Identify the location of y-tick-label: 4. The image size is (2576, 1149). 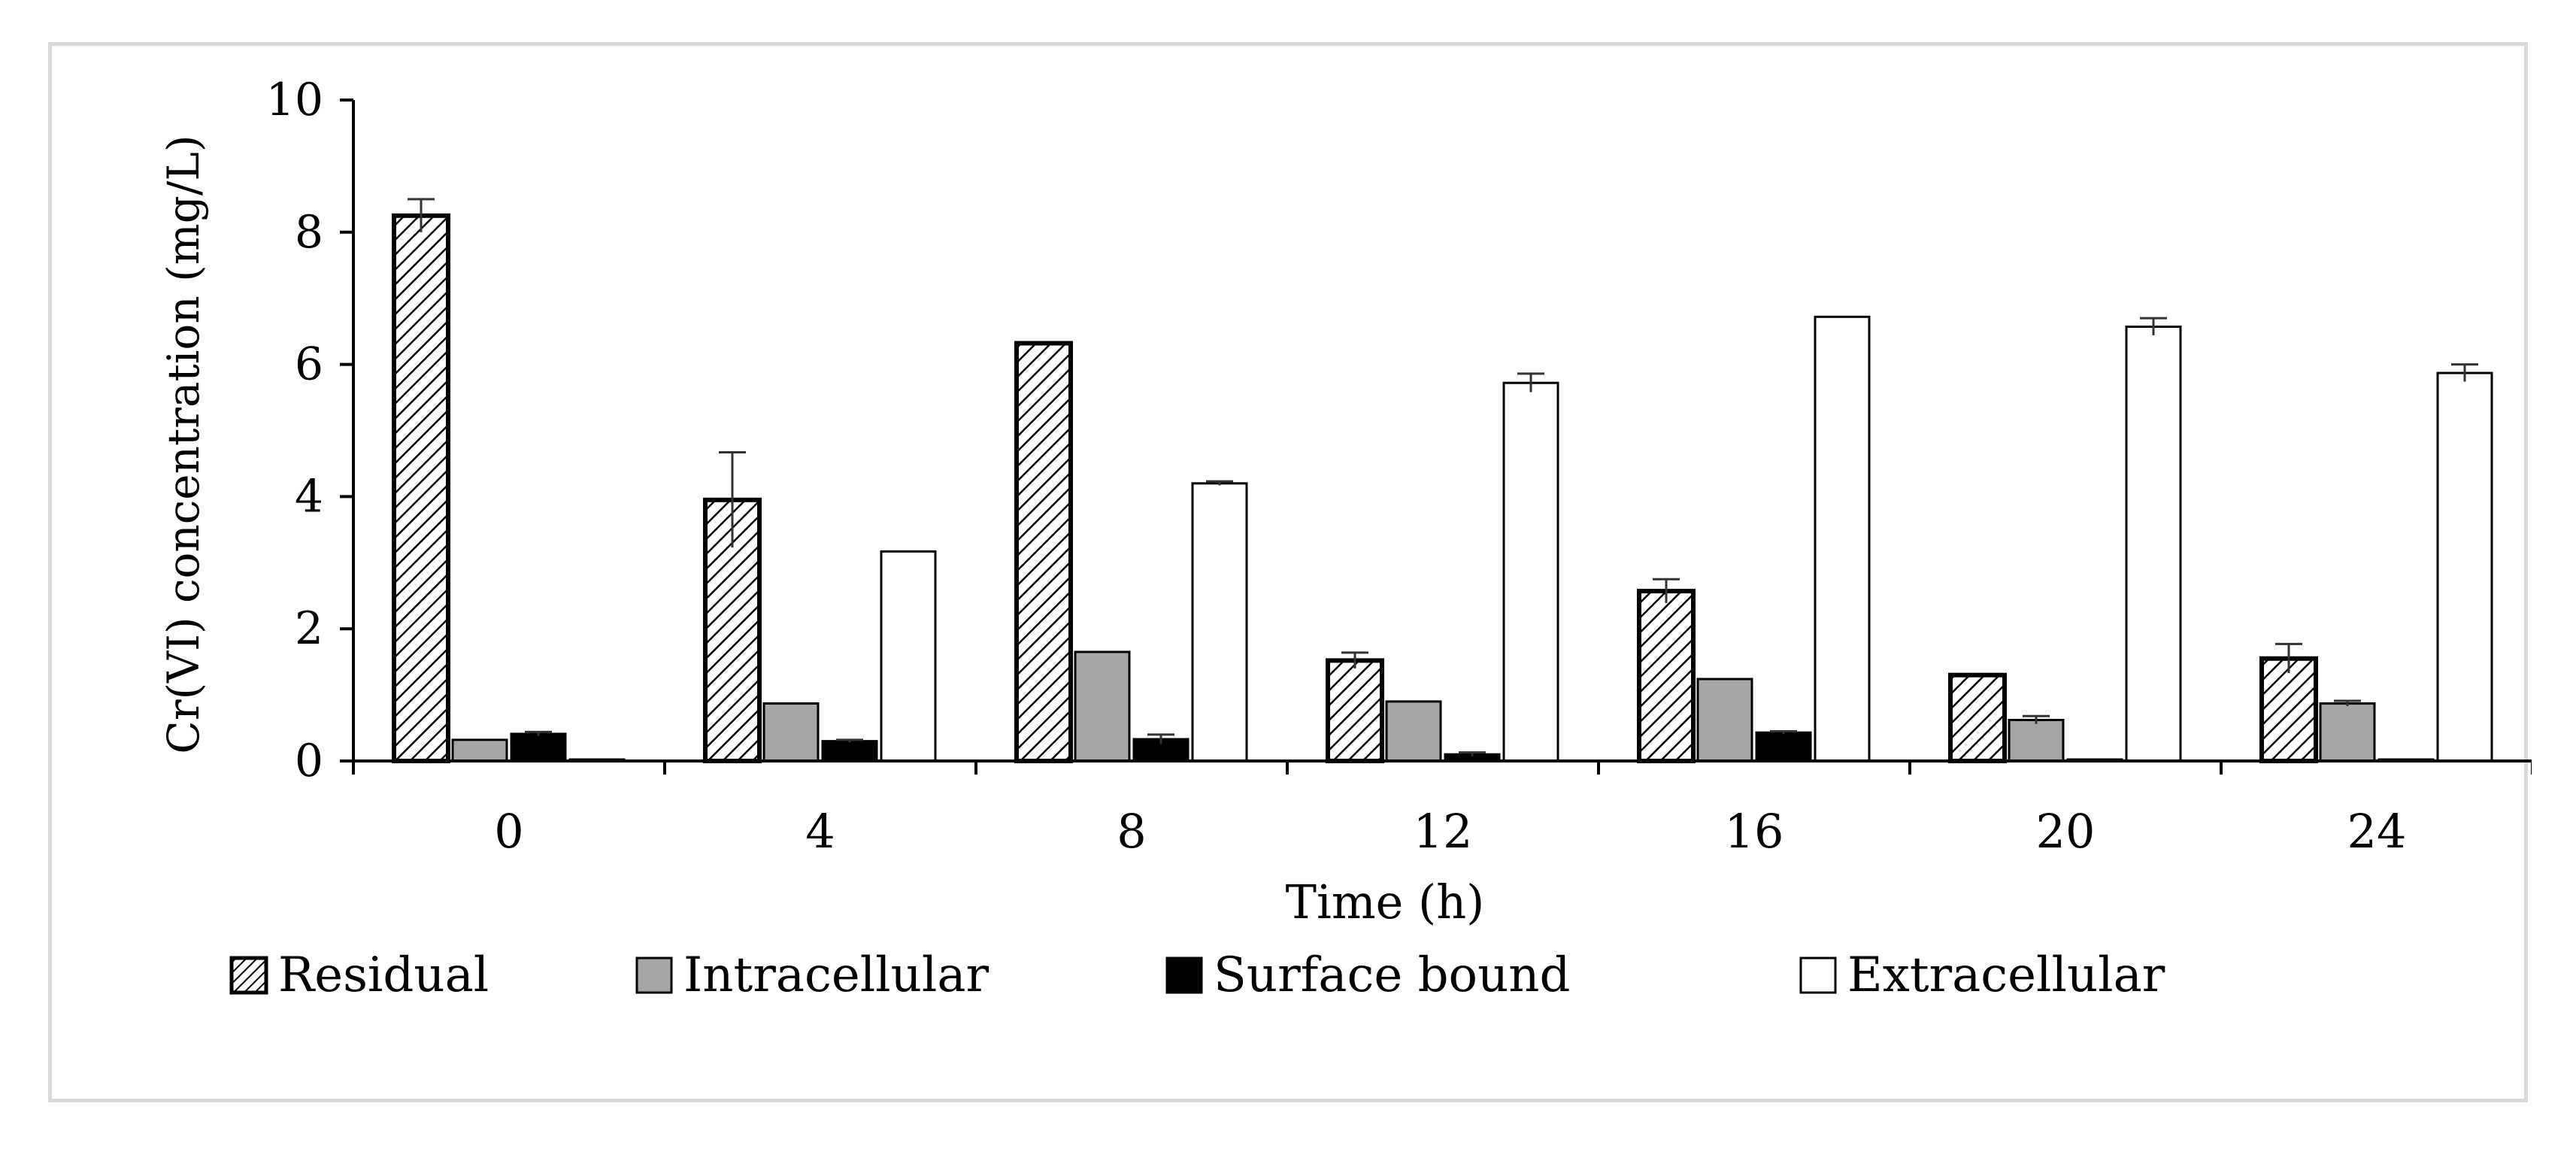
(309, 496).